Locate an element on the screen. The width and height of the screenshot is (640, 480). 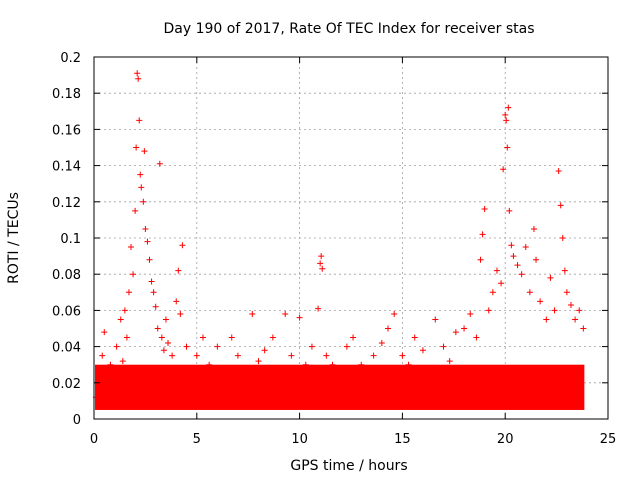
y-tick-label: 0.14 is located at coordinates (66, 167).